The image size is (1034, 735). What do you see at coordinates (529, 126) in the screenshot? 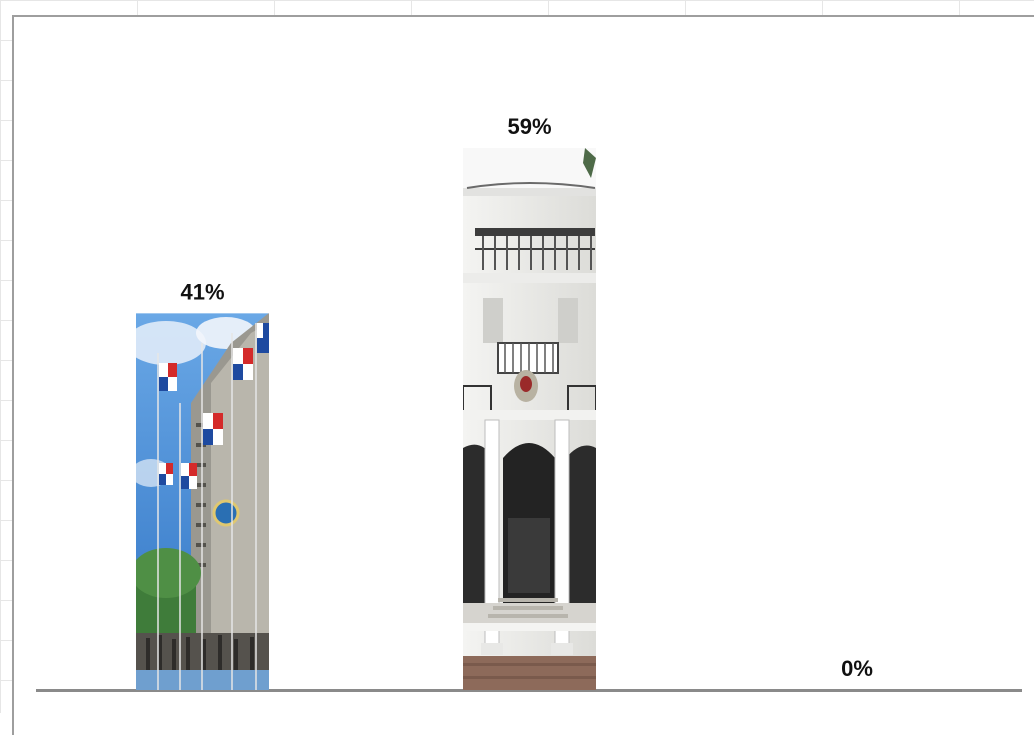
I see `data-label-2: 59%` at bounding box center [529, 126].